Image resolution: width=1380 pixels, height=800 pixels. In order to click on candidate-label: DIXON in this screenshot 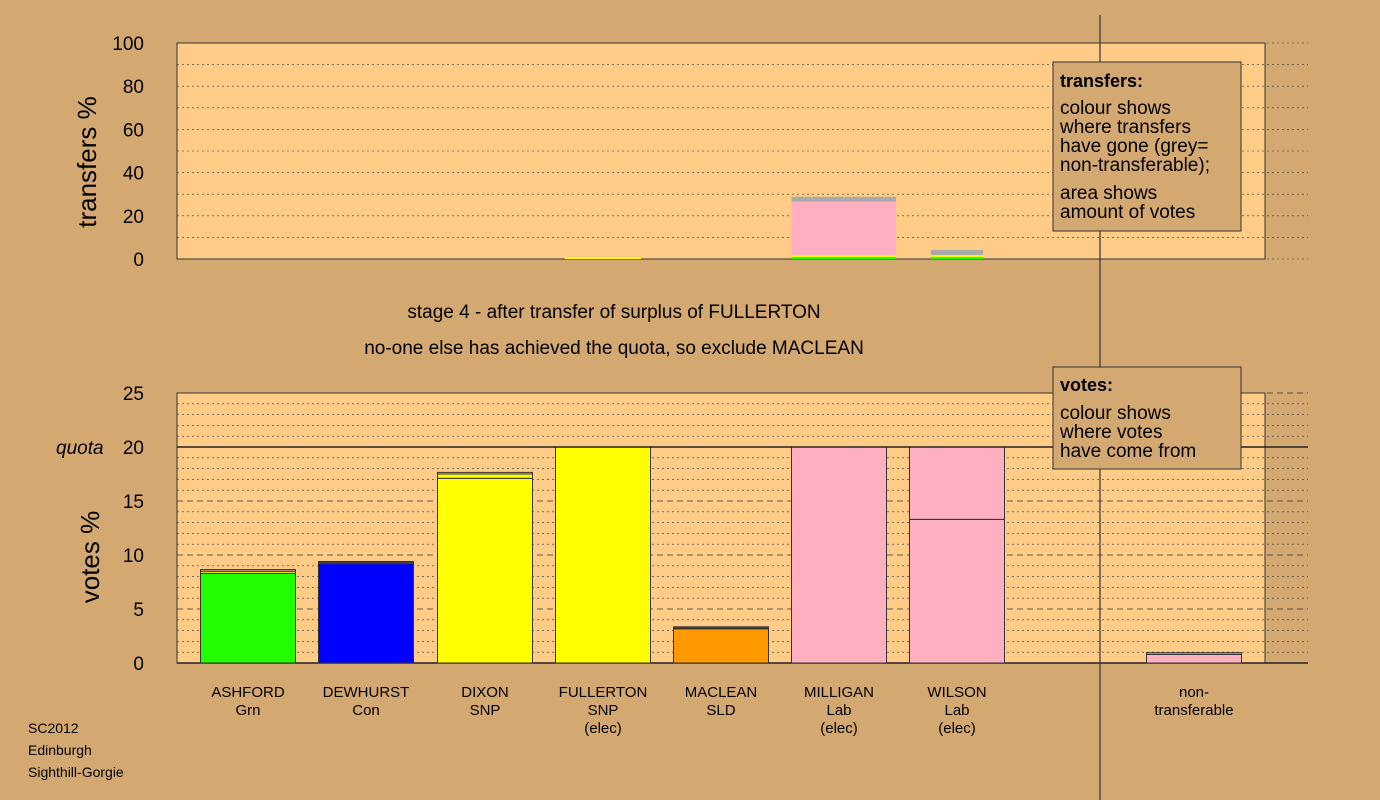, I will do `click(485, 692)`.